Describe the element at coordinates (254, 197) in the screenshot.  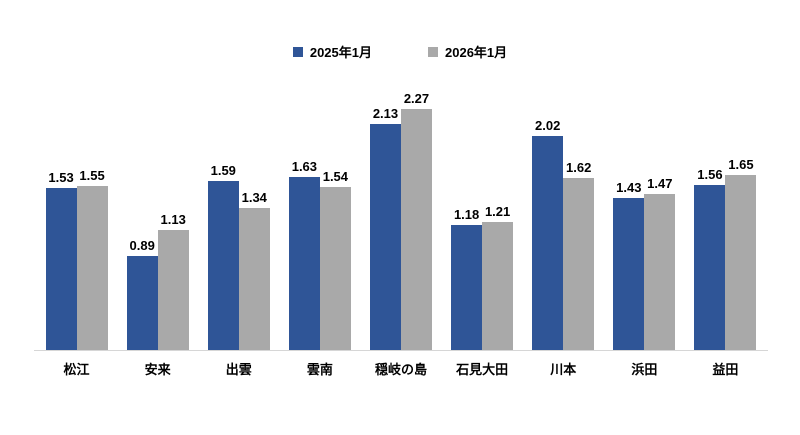
I see `bar-value-label: 1.34` at that location.